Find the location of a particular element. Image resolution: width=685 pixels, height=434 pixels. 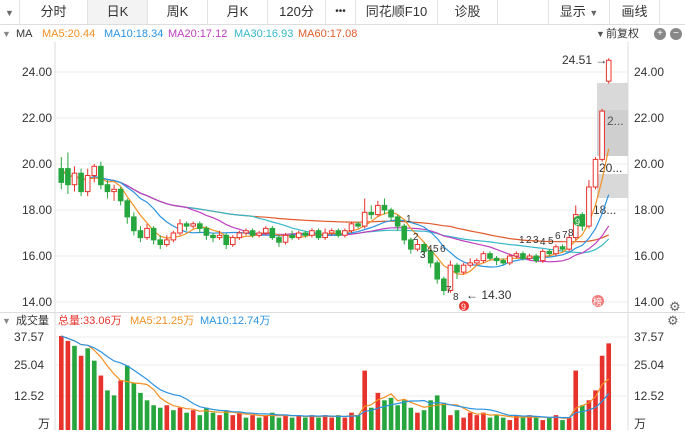

tab-weekly-k: 周K is located at coordinates (178, 12).